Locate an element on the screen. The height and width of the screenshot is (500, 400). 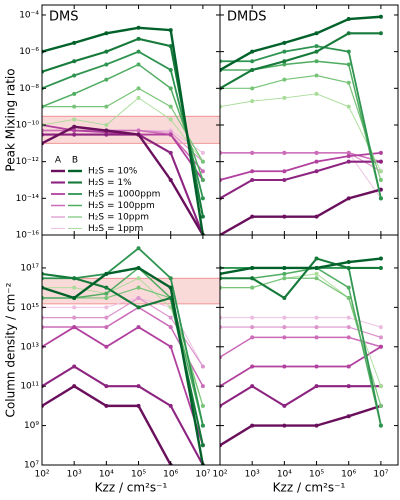
x-tick-label: 10⁷ is located at coordinates (380, 475).